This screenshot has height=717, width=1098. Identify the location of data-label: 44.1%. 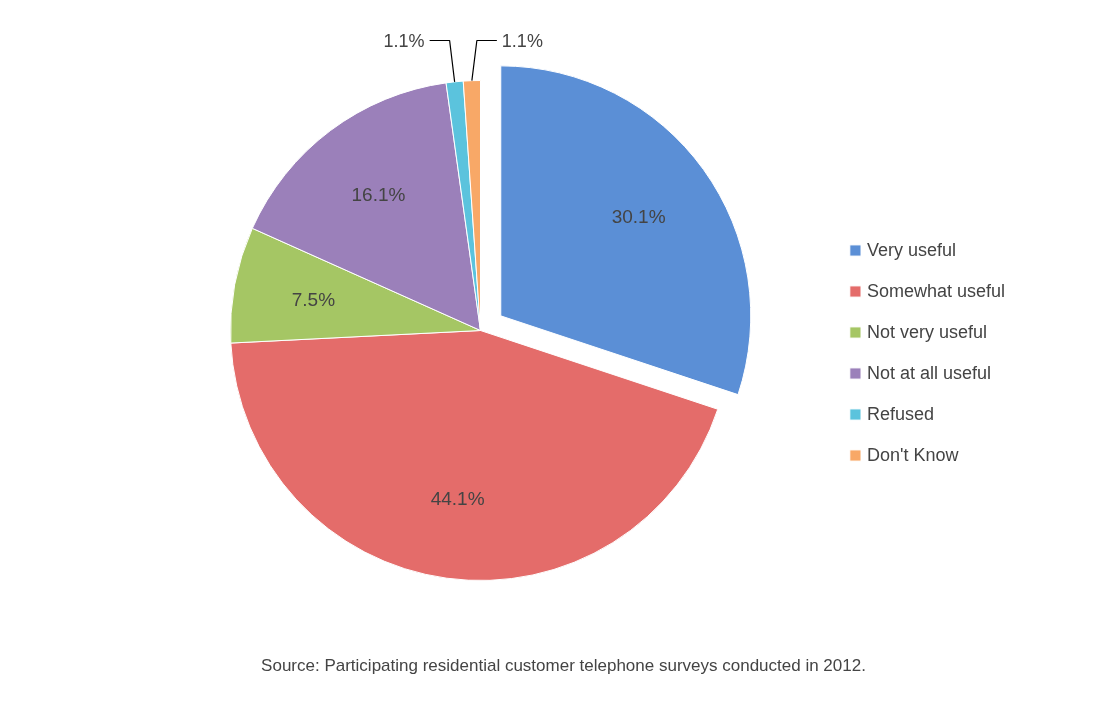
(457, 499).